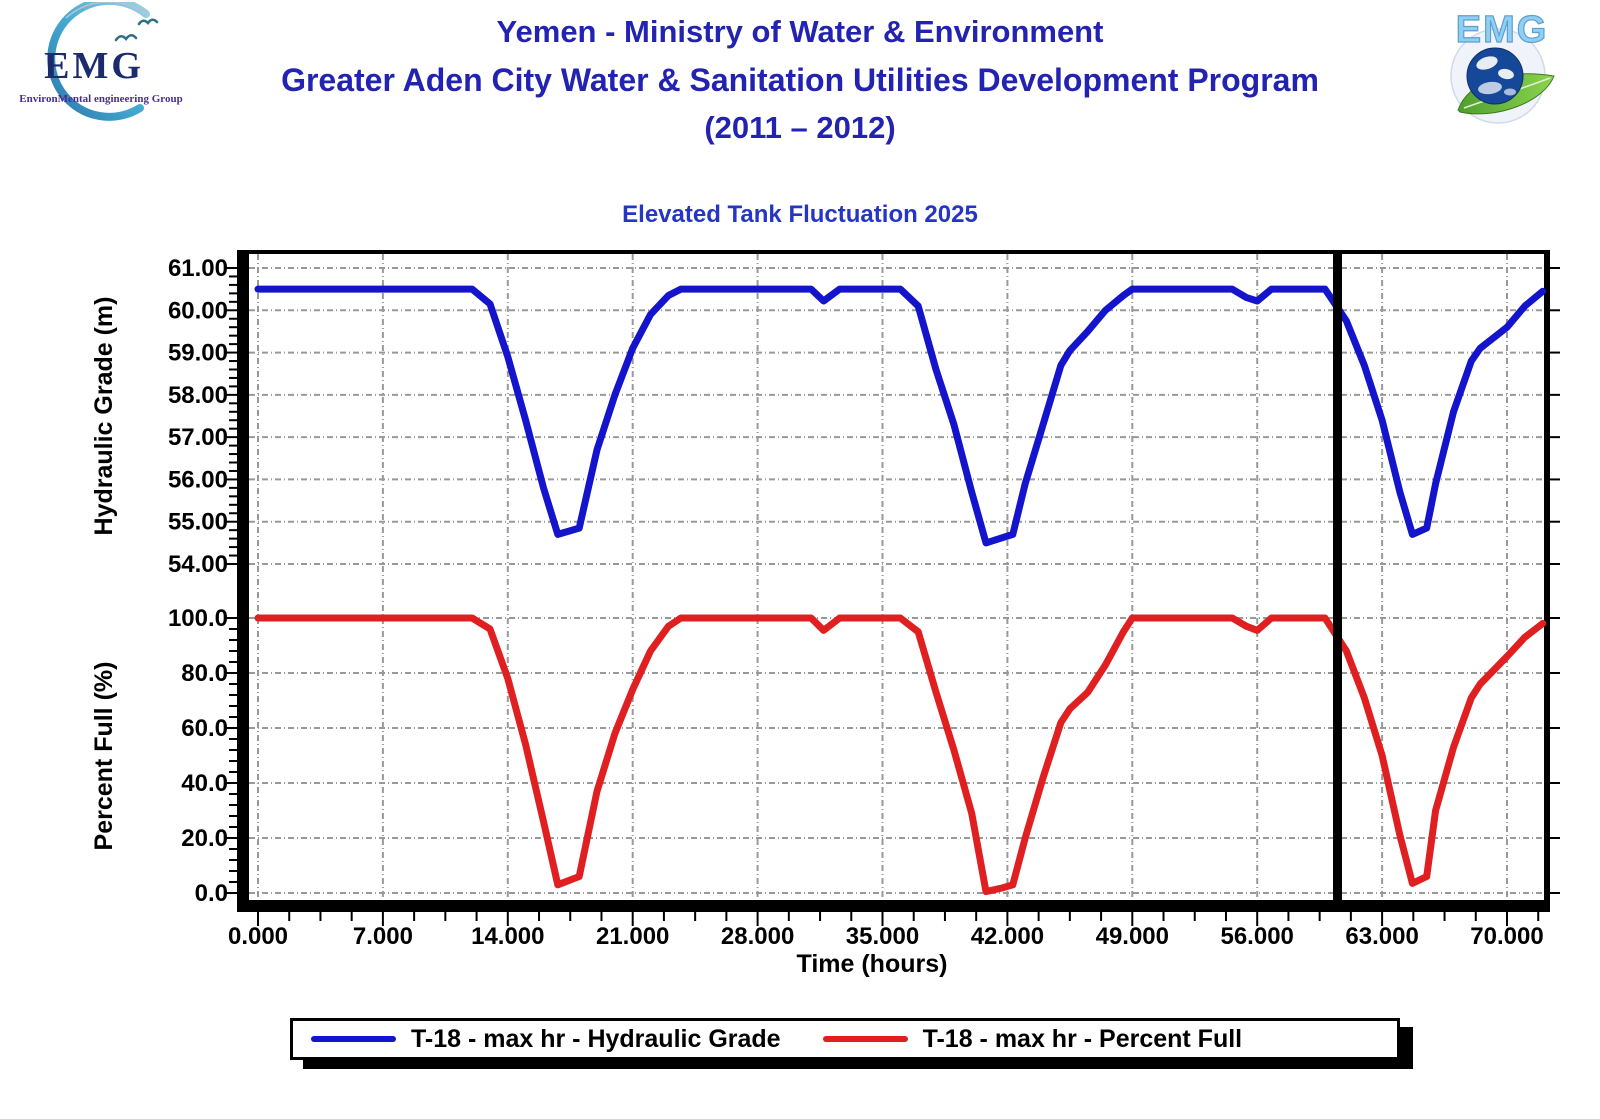 This screenshot has height=1119, width=1600. What do you see at coordinates (1007, 936) in the screenshot?
I see `svg-text: 42.000` at bounding box center [1007, 936].